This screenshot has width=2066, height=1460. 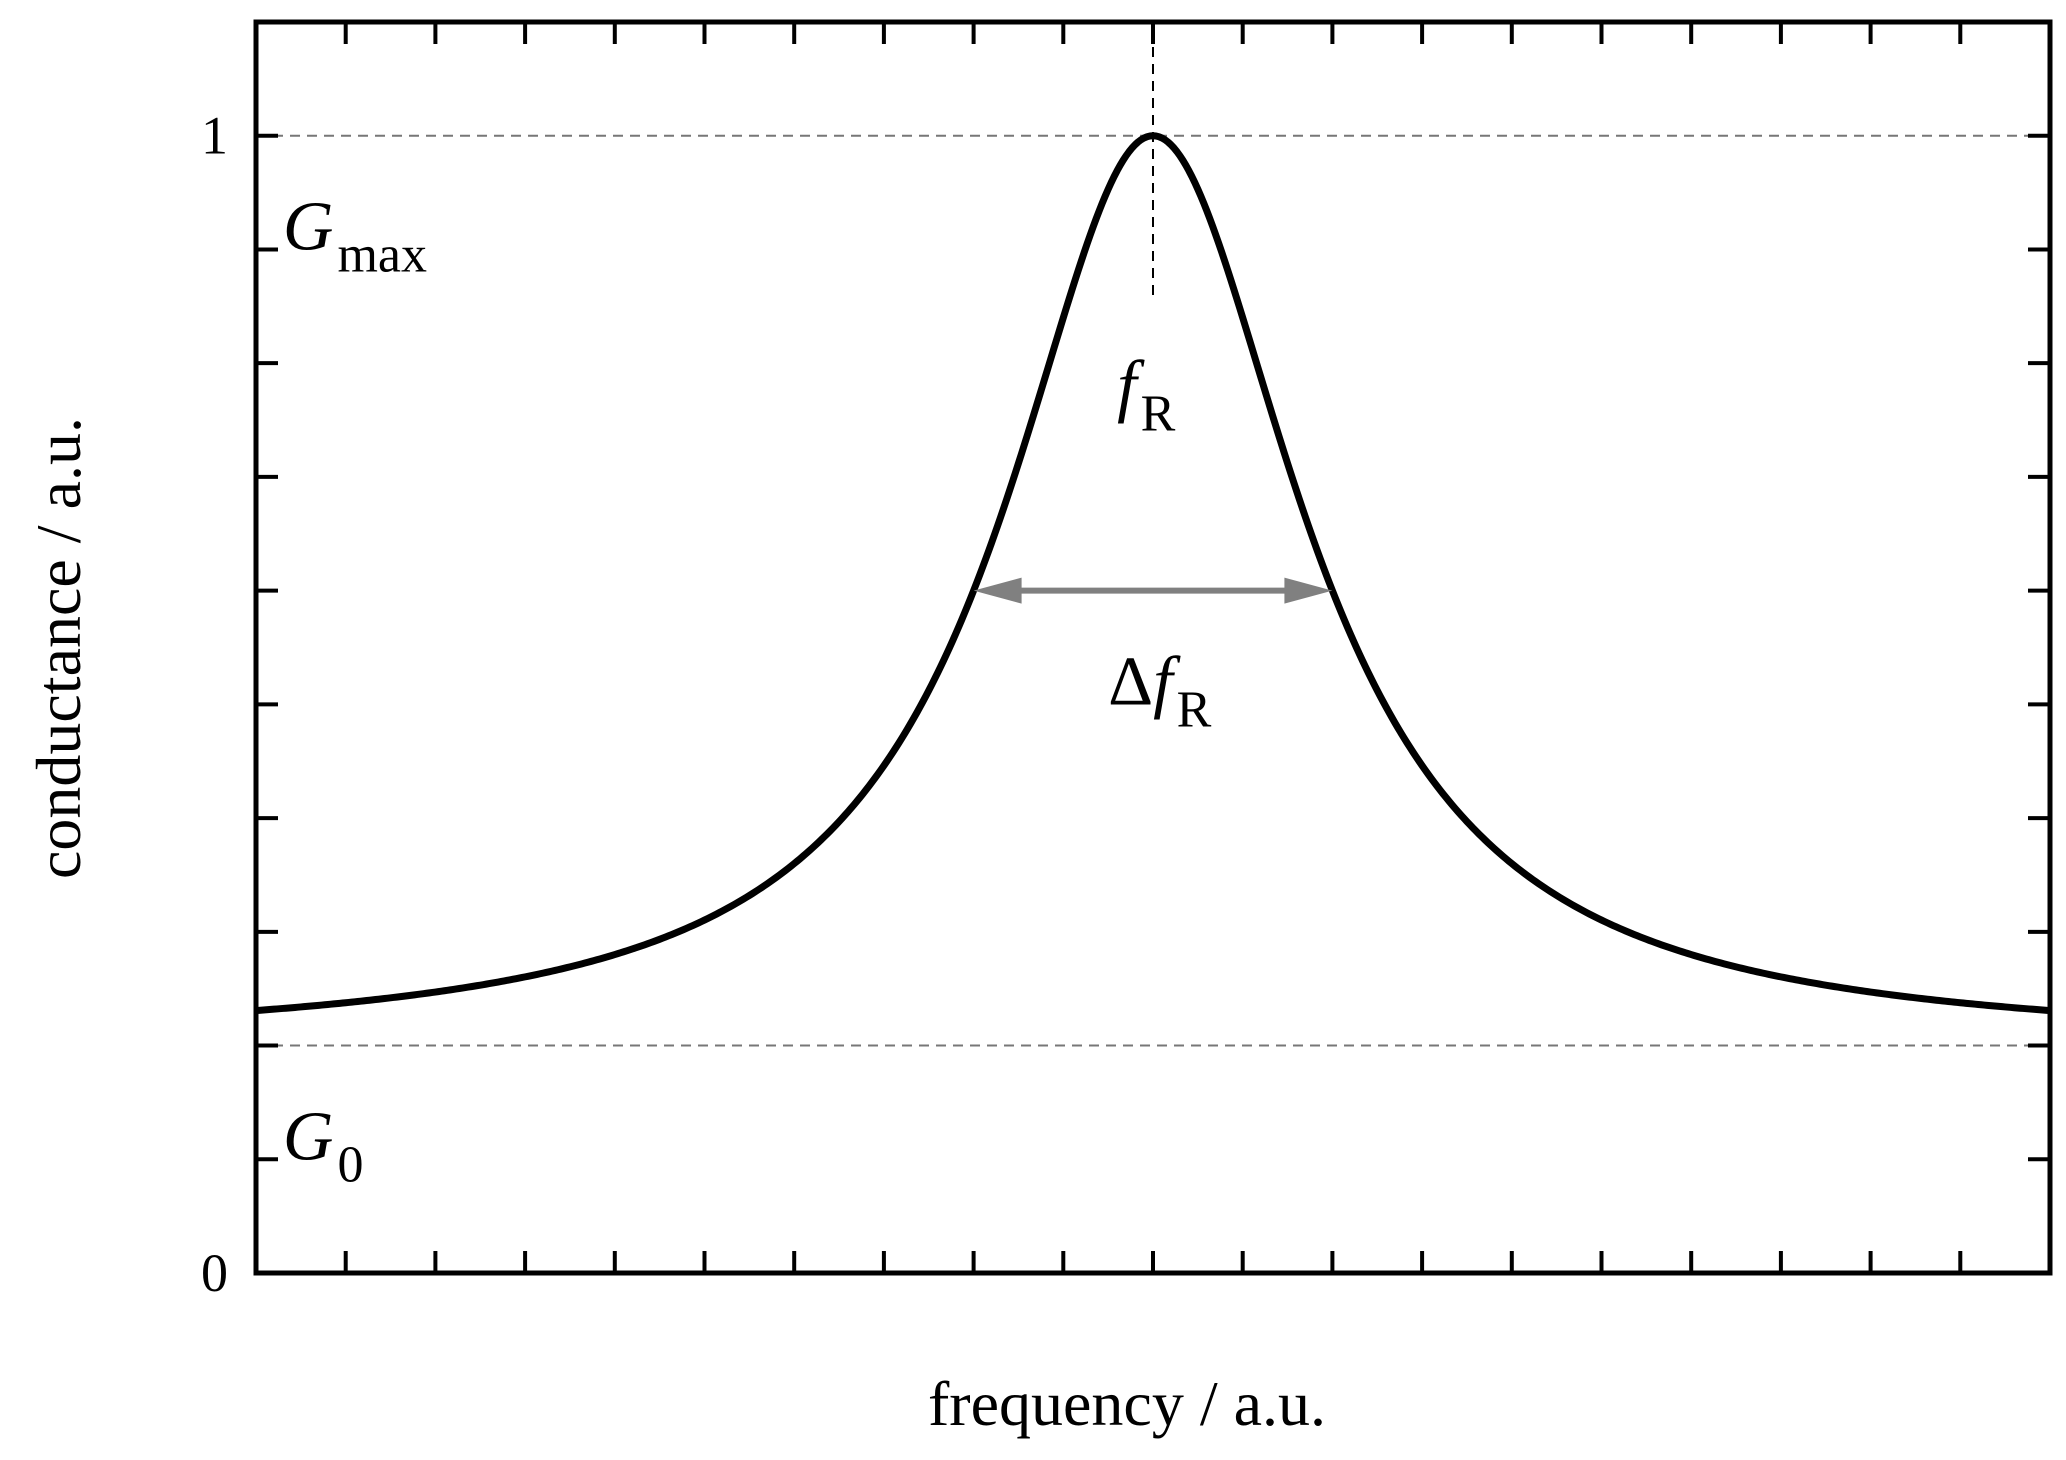 I want to click on annotation-dfr-delta: Δ, so click(x=1130, y=681).